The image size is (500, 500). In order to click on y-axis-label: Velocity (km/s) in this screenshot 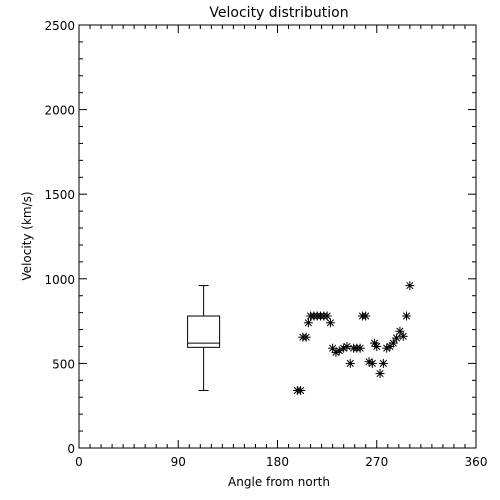, I will do `click(27, 235)`.